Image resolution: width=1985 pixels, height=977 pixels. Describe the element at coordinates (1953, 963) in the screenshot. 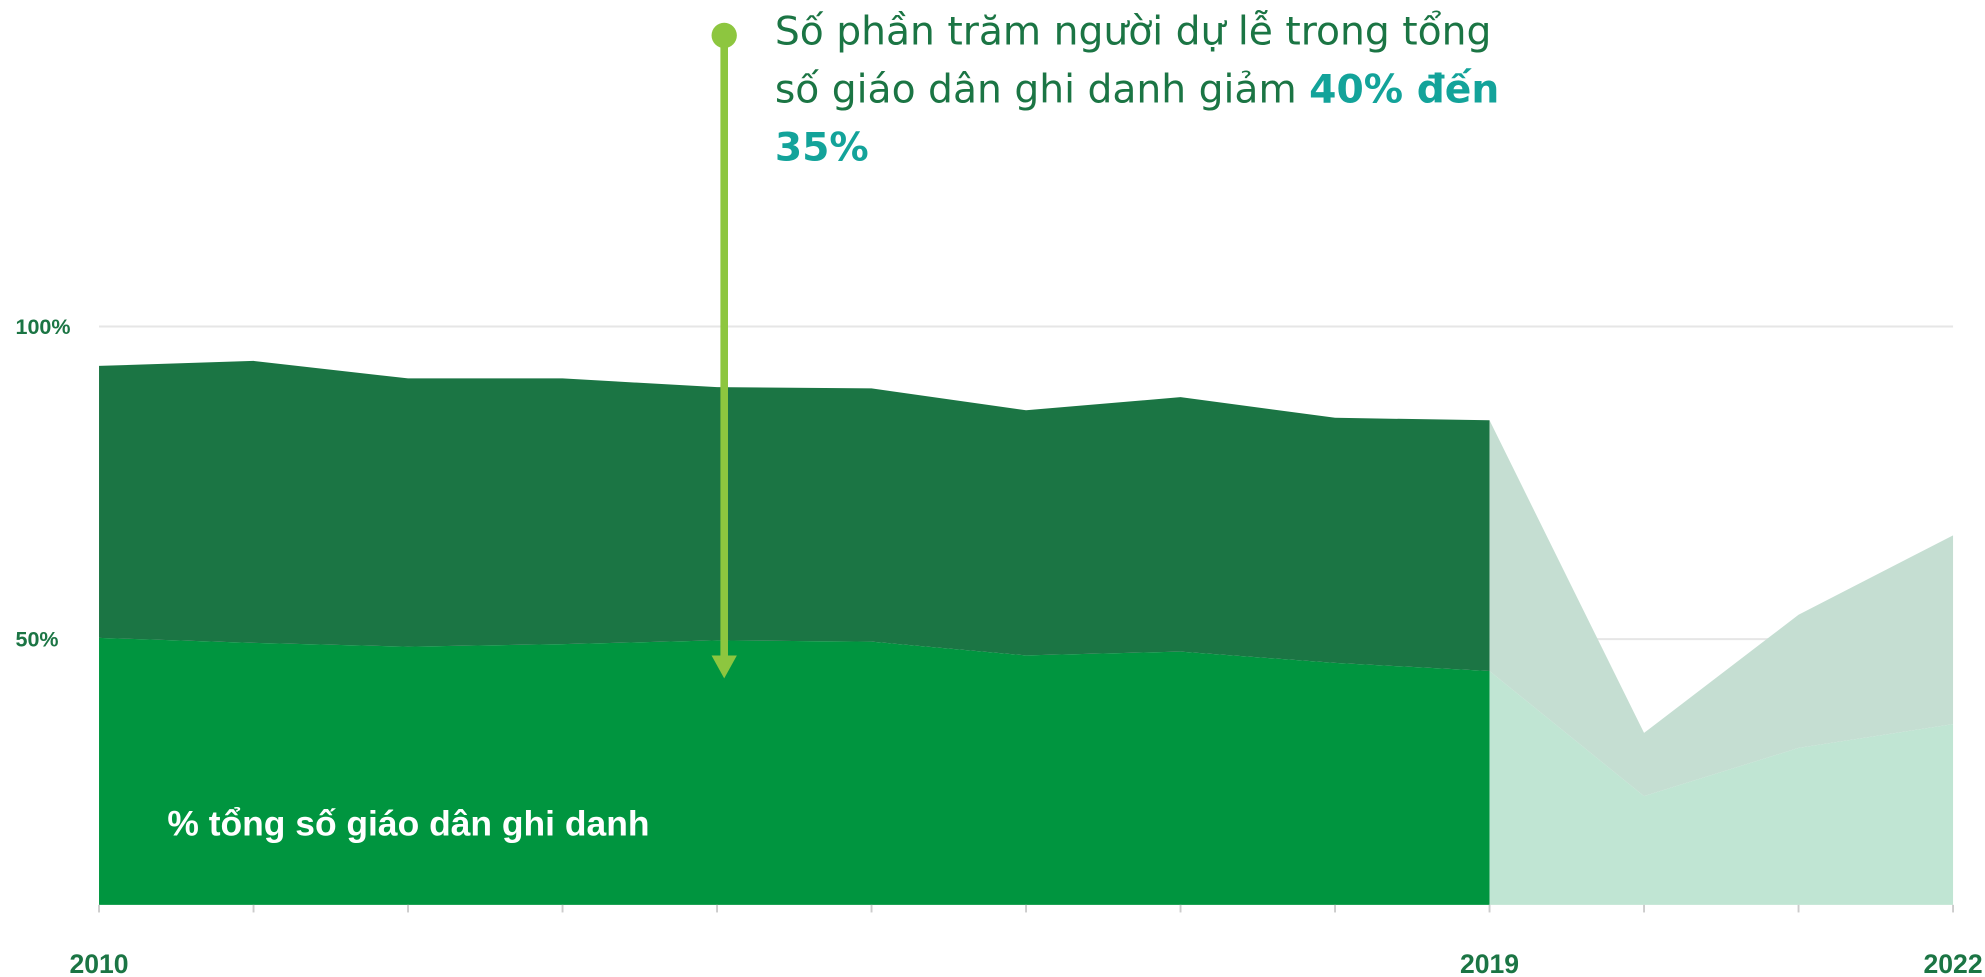

I see `x-tick-label: 2022` at that location.